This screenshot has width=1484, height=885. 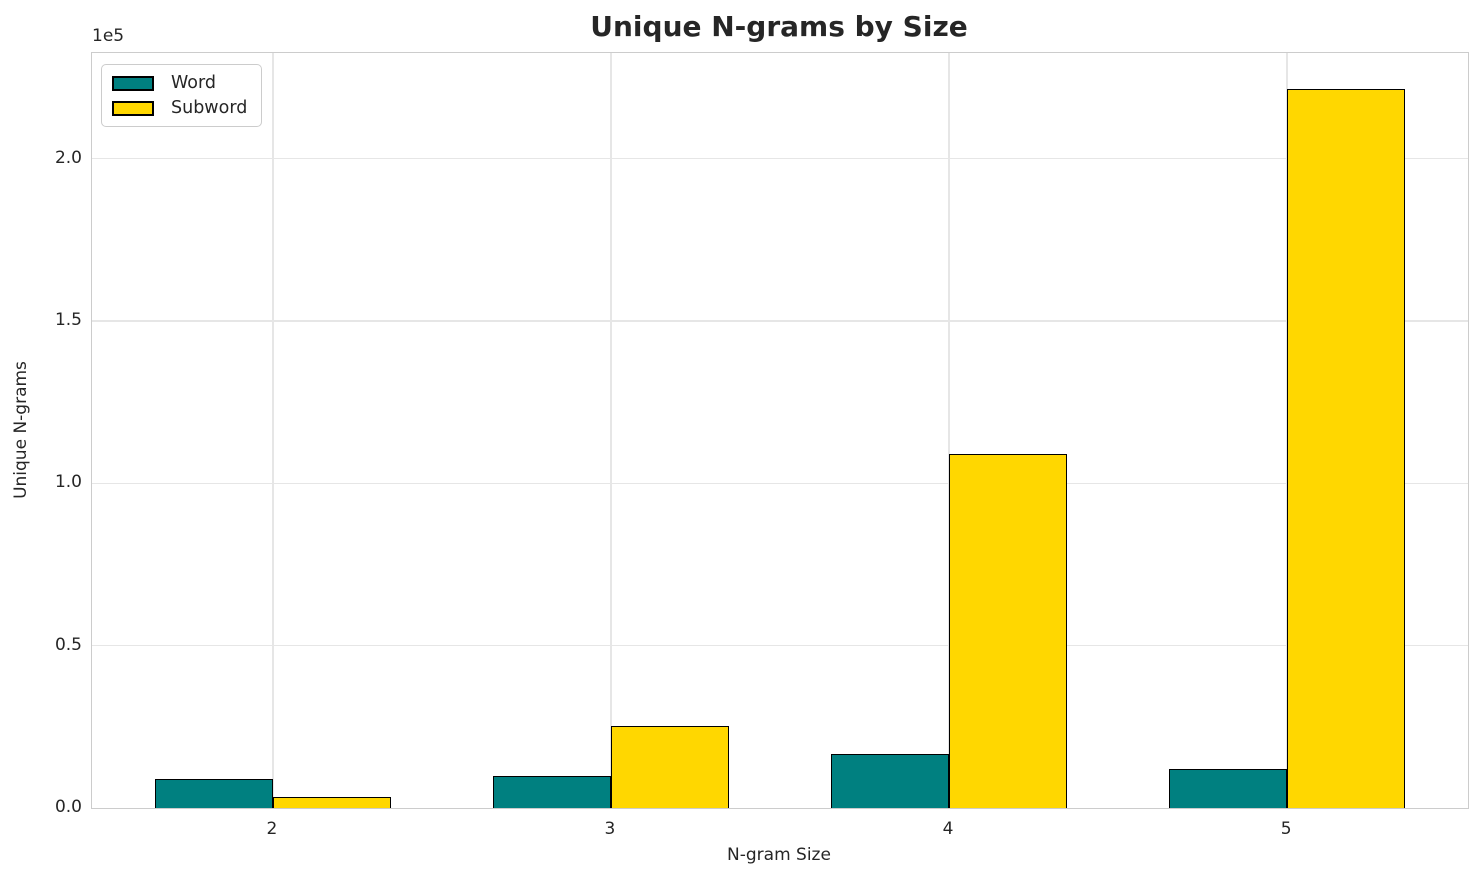 What do you see at coordinates (108, 36) in the screenshot?
I see `y-axis-offset-label: 1e5` at bounding box center [108, 36].